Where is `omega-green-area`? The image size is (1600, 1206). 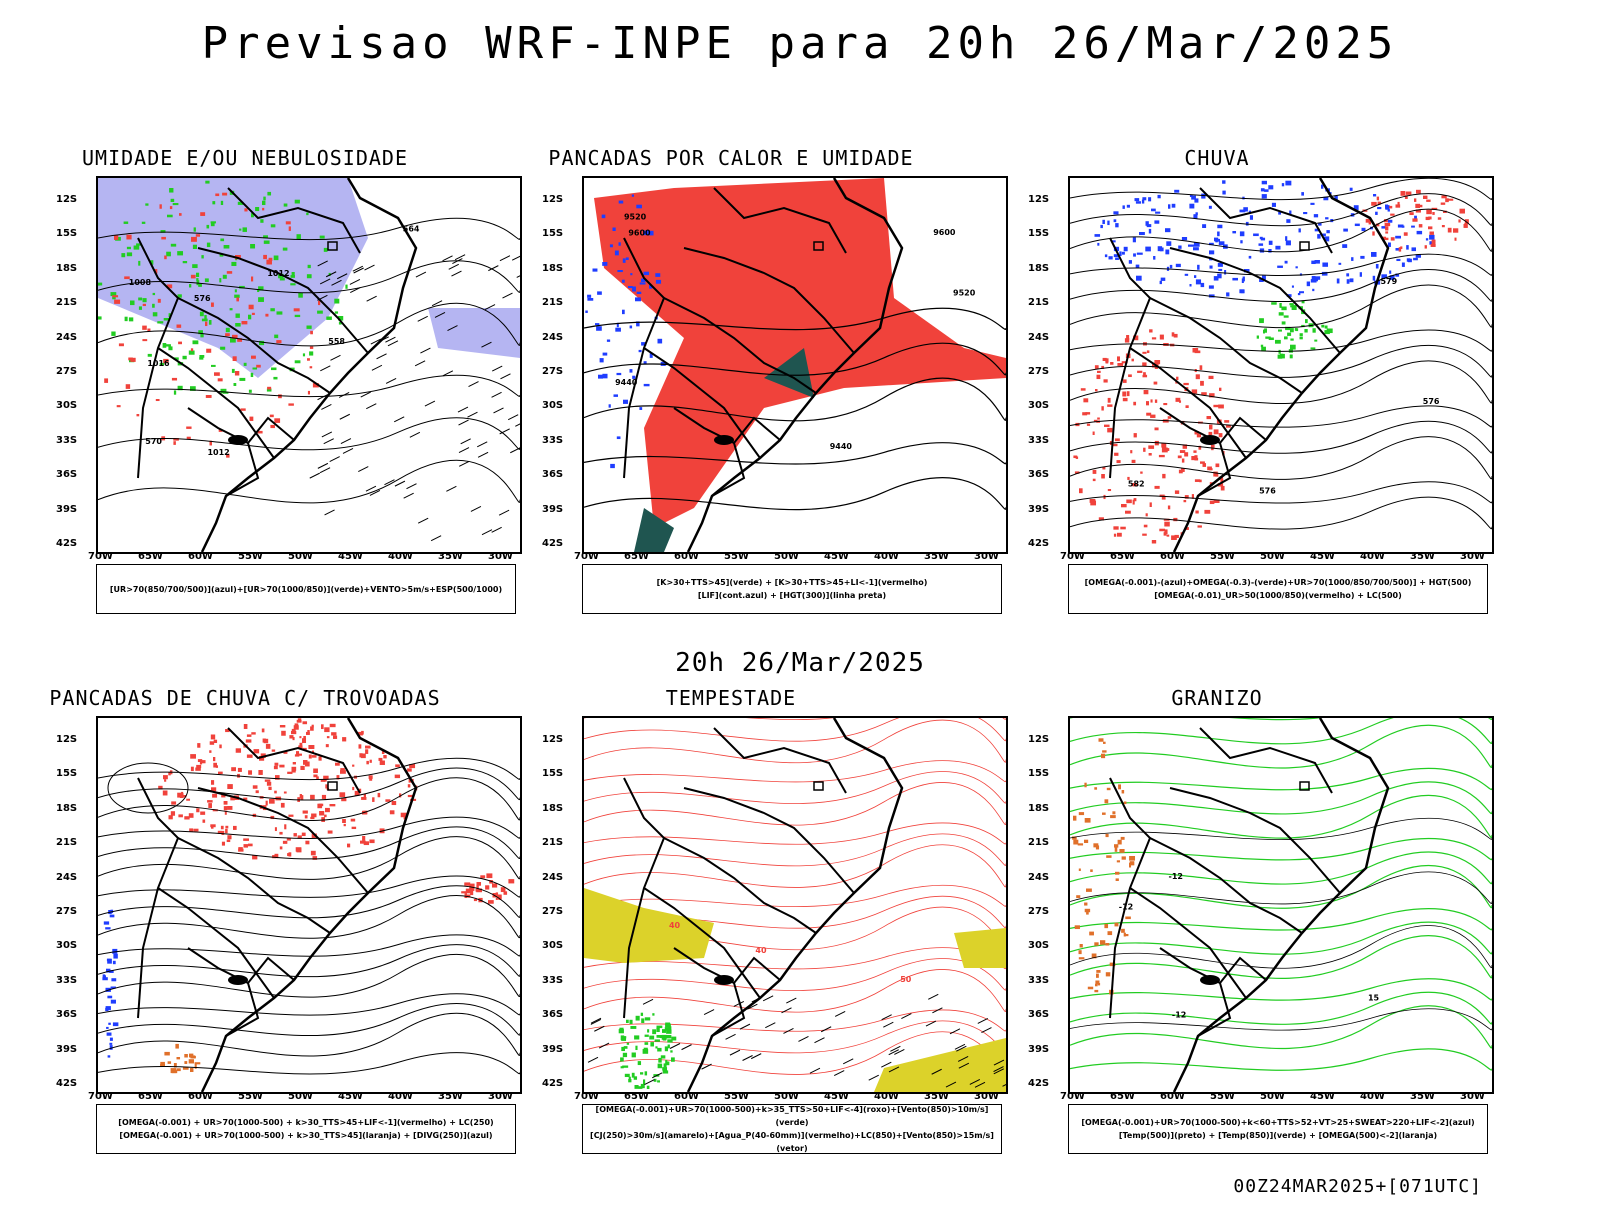 omega-green-area is located at coordinates (1278, 342).